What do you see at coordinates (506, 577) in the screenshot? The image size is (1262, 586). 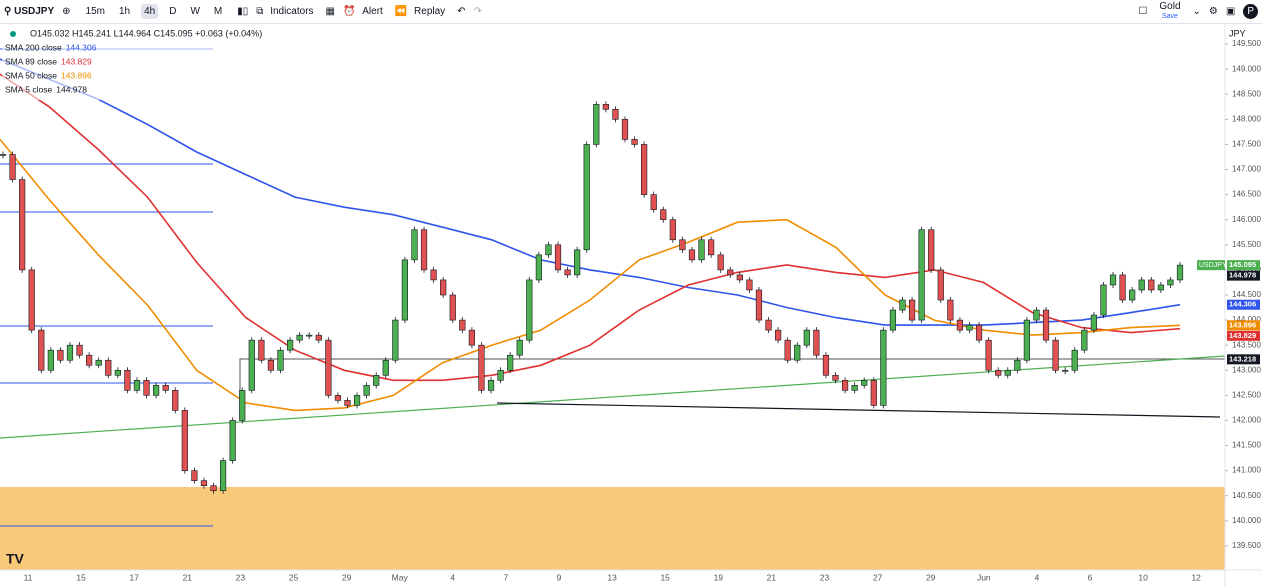 I see `x-tick-label: 7` at bounding box center [506, 577].